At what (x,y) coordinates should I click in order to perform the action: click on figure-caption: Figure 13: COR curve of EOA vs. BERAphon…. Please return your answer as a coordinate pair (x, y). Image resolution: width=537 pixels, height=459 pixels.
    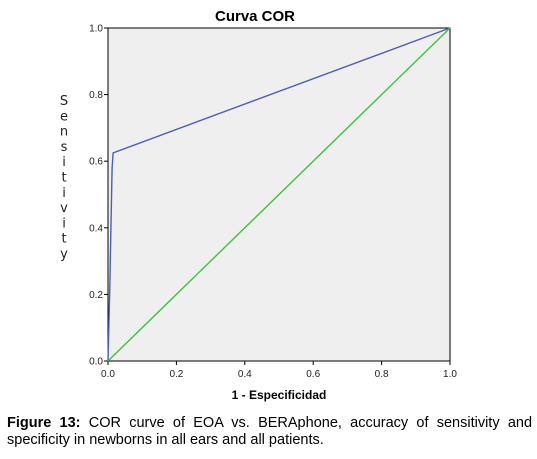
    Looking at the image, I should click on (269, 432).